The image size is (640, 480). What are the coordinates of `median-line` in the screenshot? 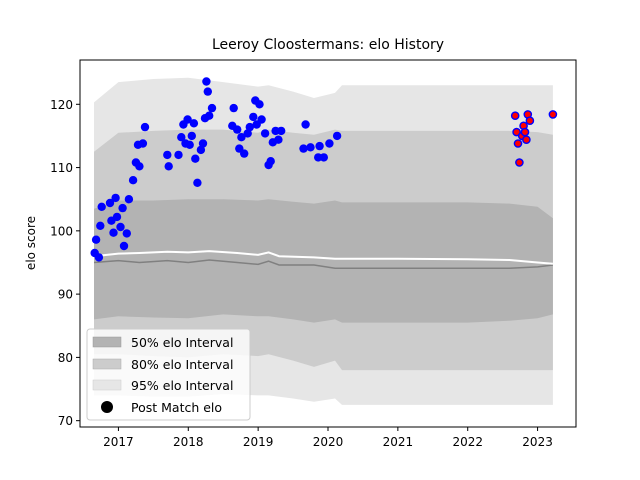 It's located at (323, 264).